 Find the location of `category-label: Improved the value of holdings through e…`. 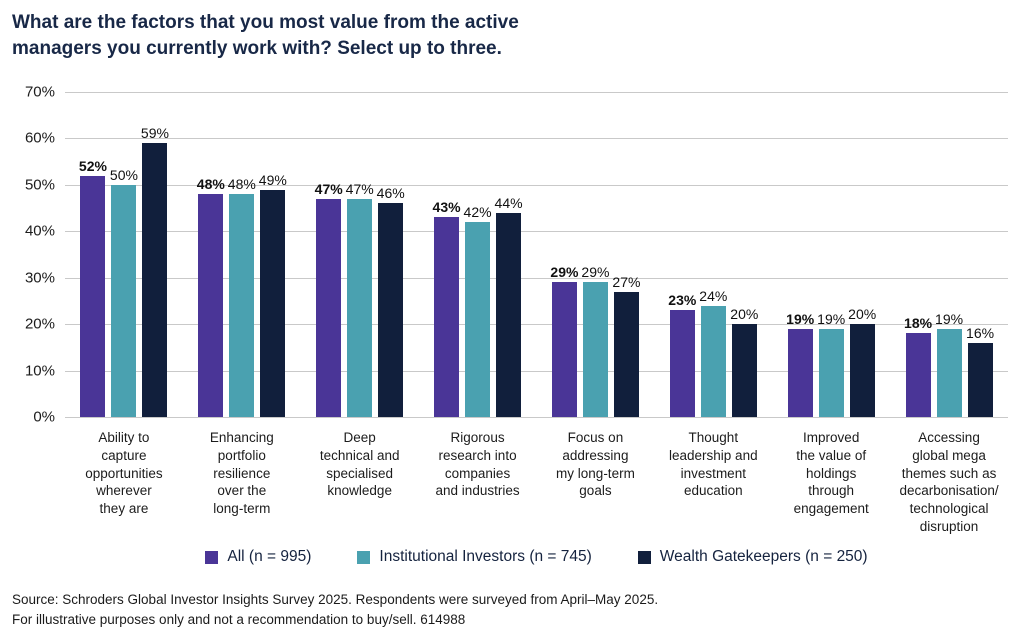

category-label: Improved the value of holdings through e… is located at coordinates (831, 473).